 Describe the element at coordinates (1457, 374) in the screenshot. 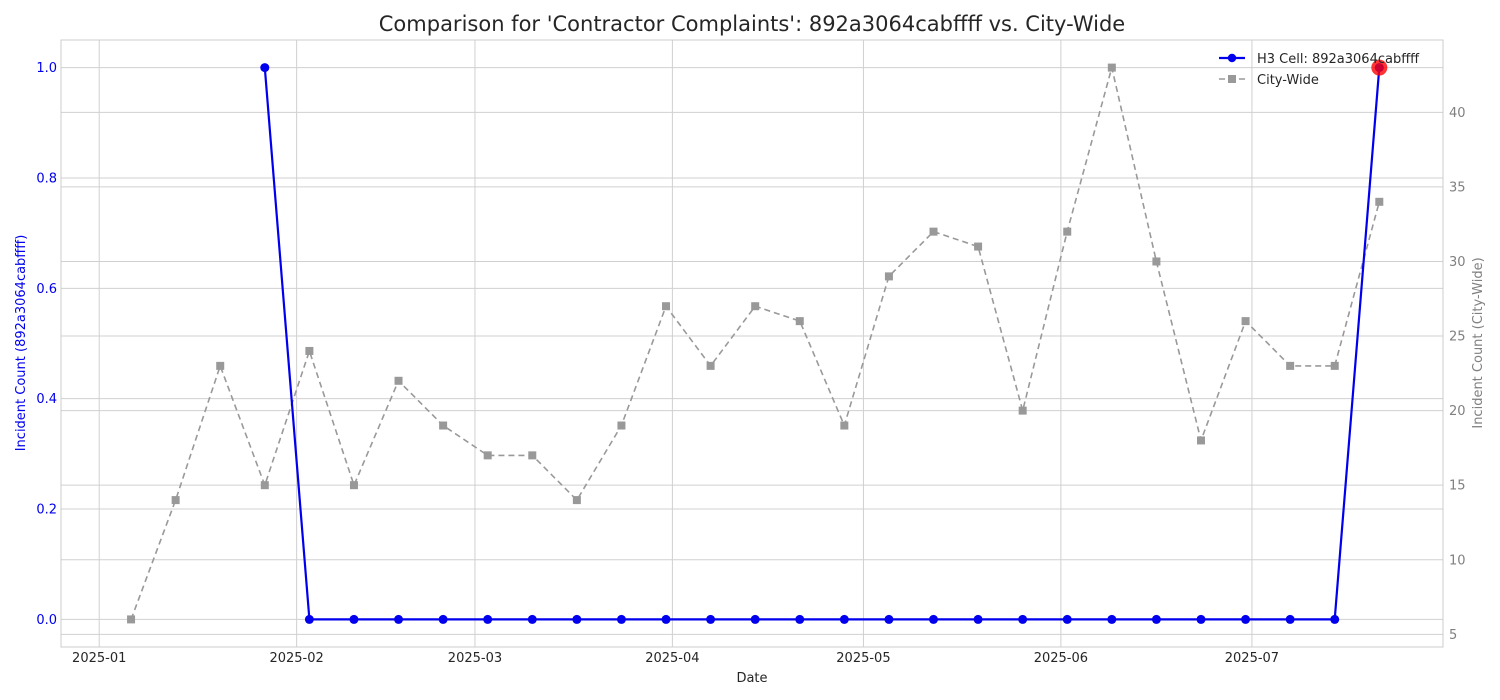

I see `y-axis-right: 5 10 15 20 25 30 35 40` at that location.